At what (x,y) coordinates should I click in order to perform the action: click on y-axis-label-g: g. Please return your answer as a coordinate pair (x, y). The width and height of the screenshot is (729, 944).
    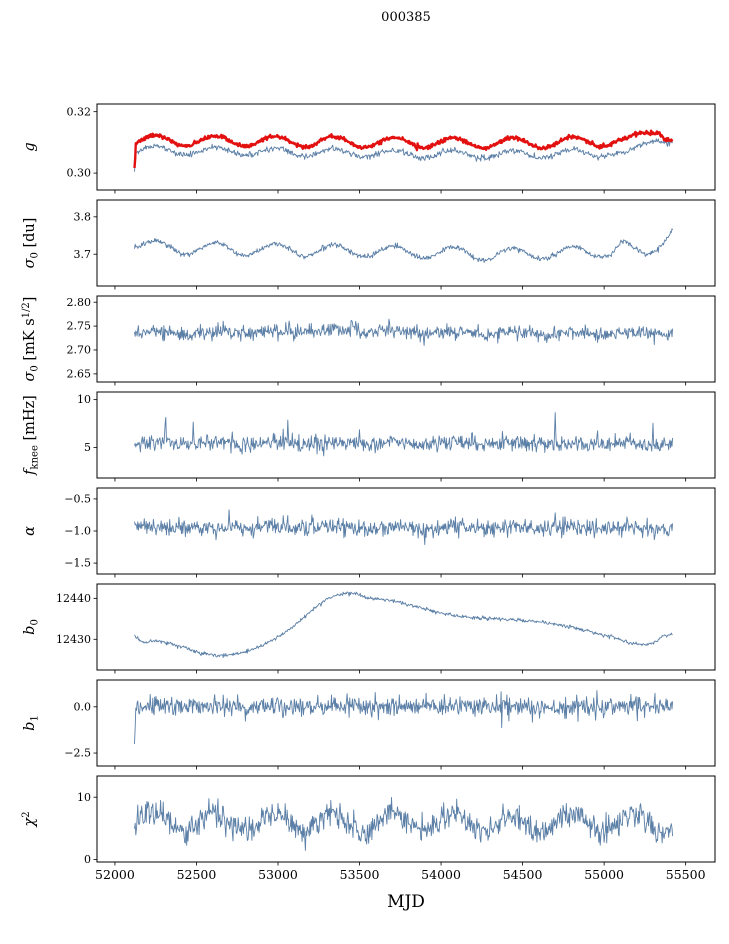
    Looking at the image, I should click on (30, 146).